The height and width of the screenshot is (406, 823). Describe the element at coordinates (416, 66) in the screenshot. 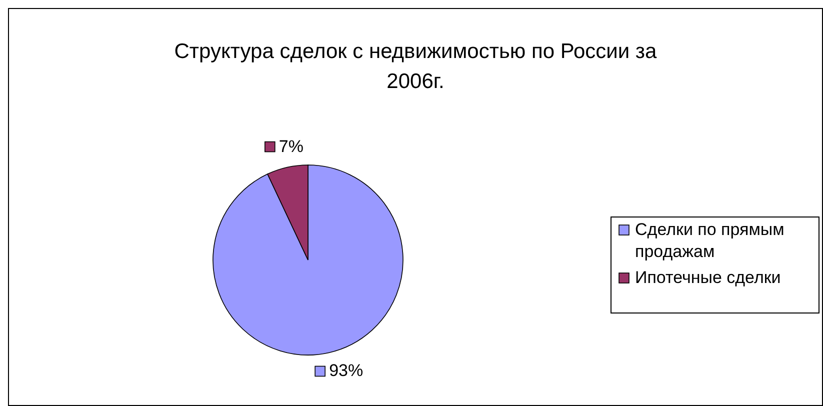

I see `chart-title: Структура сделок с недвижимостью по России за 2006г.` at that location.